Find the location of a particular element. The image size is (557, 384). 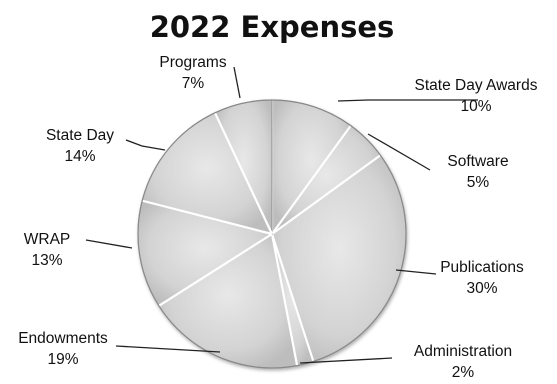

slice-label-percent: 13% is located at coordinates (46, 260).